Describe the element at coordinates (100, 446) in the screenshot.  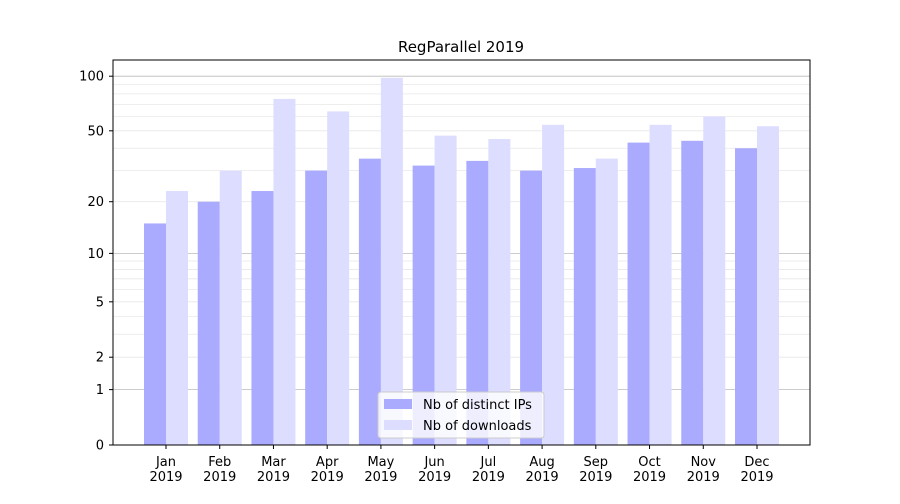
I see `y-tick-label: 0` at that location.